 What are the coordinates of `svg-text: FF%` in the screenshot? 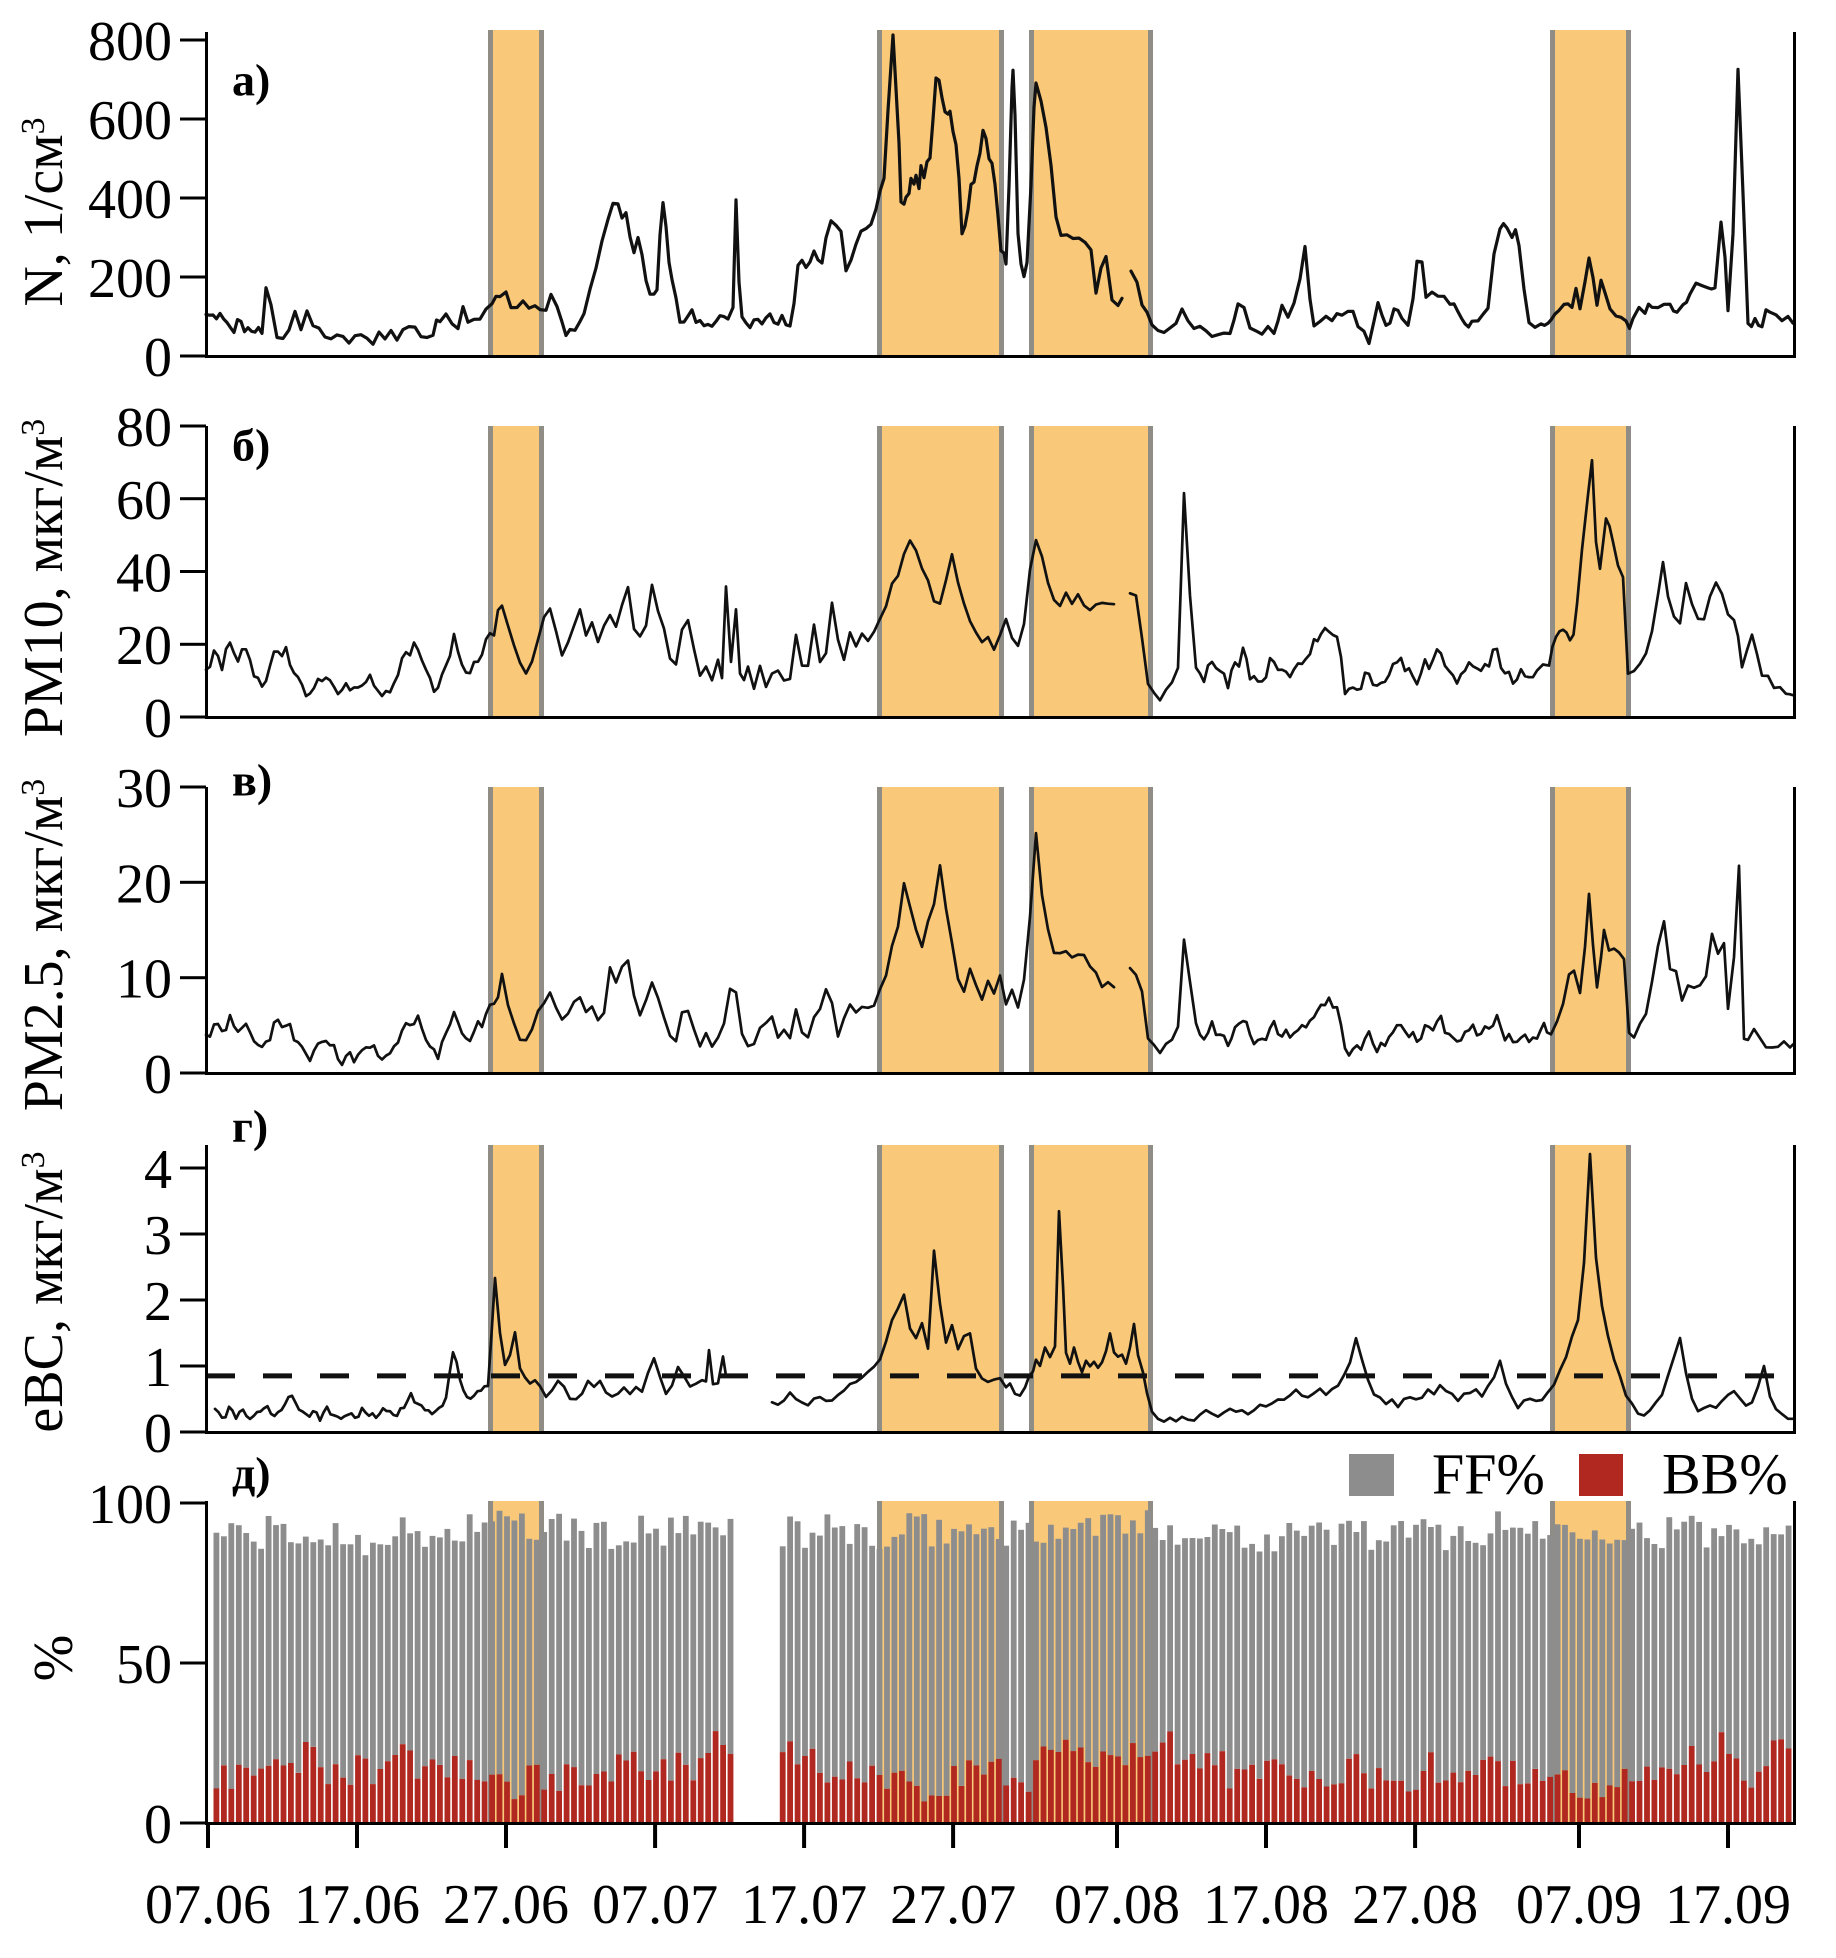 It's located at (1488, 1474).